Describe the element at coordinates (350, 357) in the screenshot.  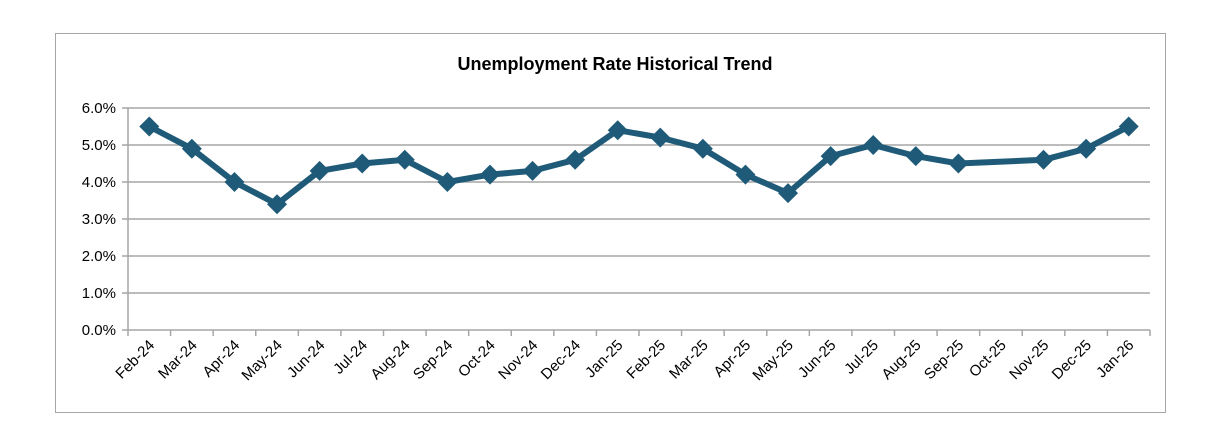
I see `x-tick-label: Jul-24` at that location.